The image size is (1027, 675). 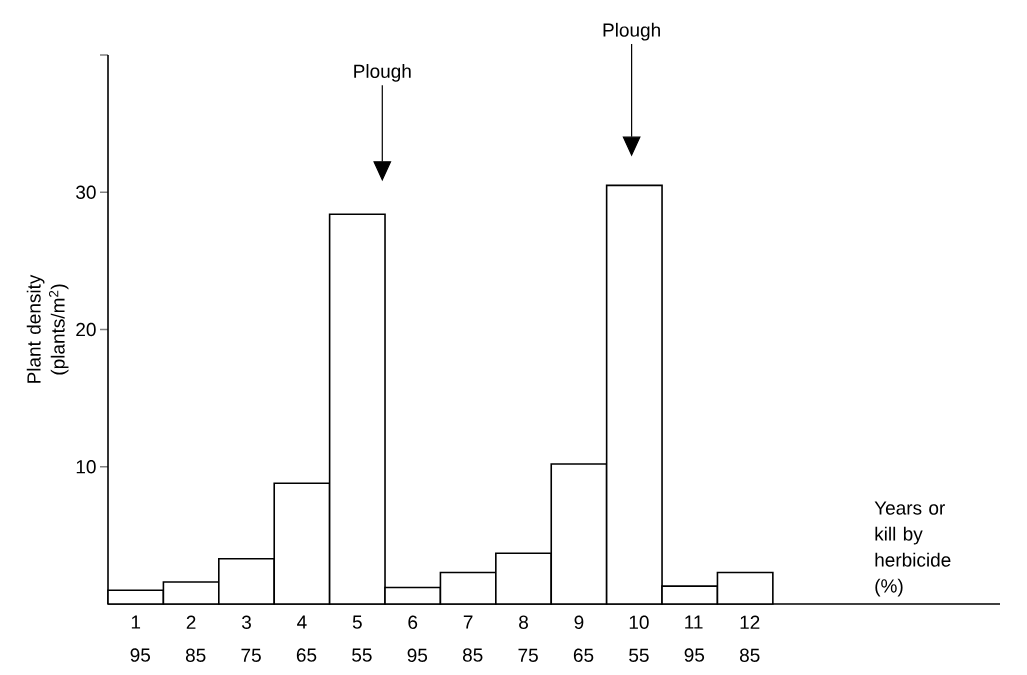 I want to click on x-tick-label: 9 65, so click(x=583, y=638).